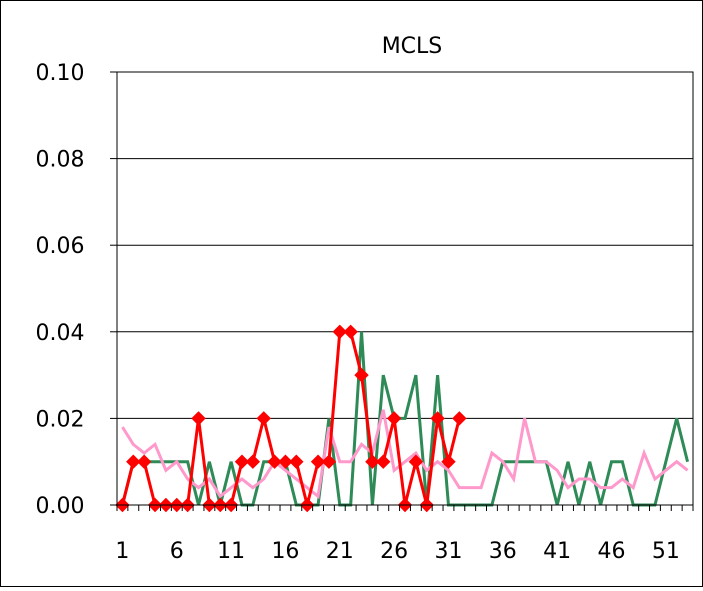  Describe the element at coordinates (60, 333) in the screenshot. I see `y-tick-label: 0.04` at that location.